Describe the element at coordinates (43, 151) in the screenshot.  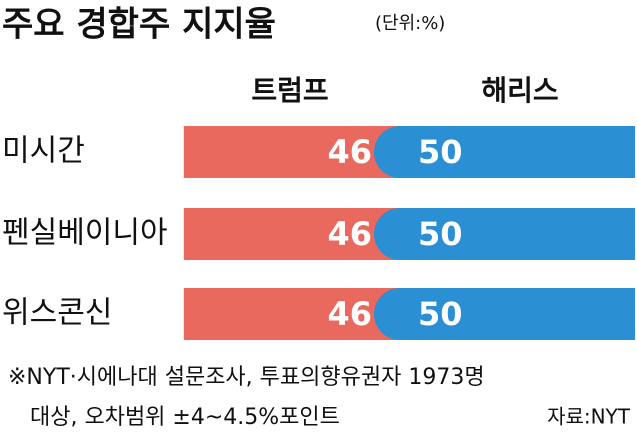
I see `category-label: 미시간` at that location.